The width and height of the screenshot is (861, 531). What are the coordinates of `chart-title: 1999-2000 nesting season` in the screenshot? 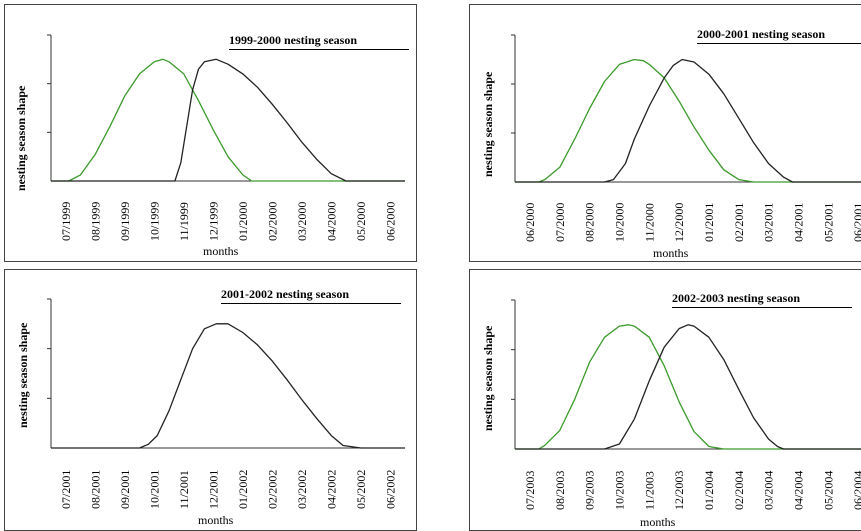 It's located at (293, 40).